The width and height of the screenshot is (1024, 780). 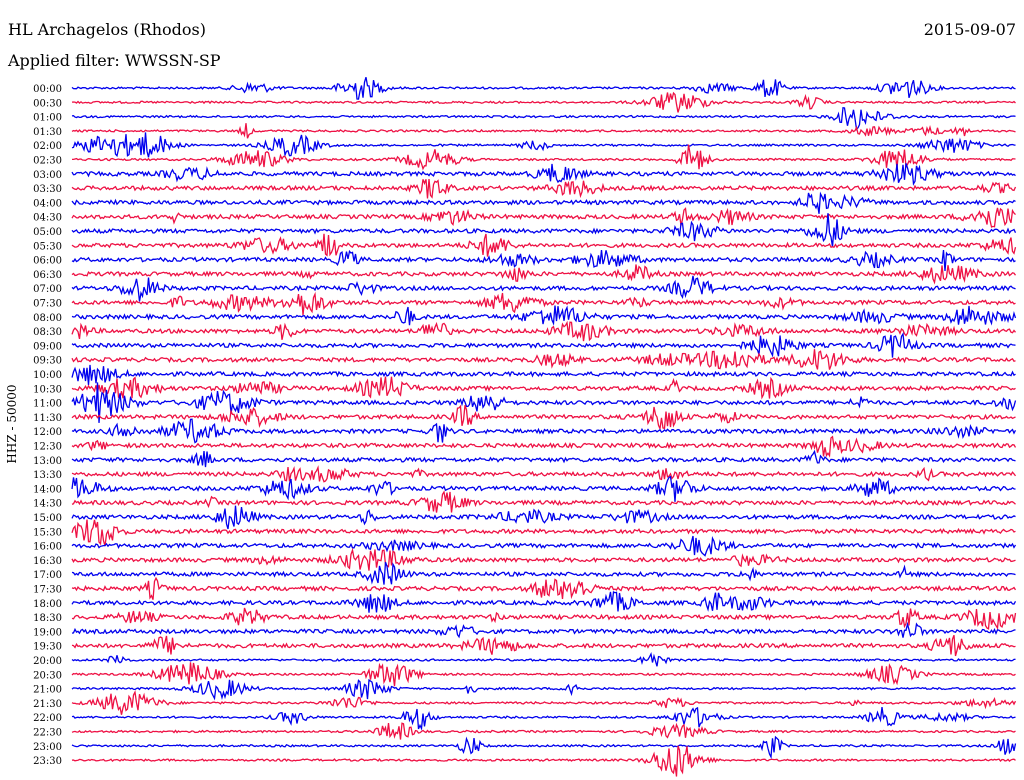 I want to click on row-label: 14:00, so click(x=47, y=489).